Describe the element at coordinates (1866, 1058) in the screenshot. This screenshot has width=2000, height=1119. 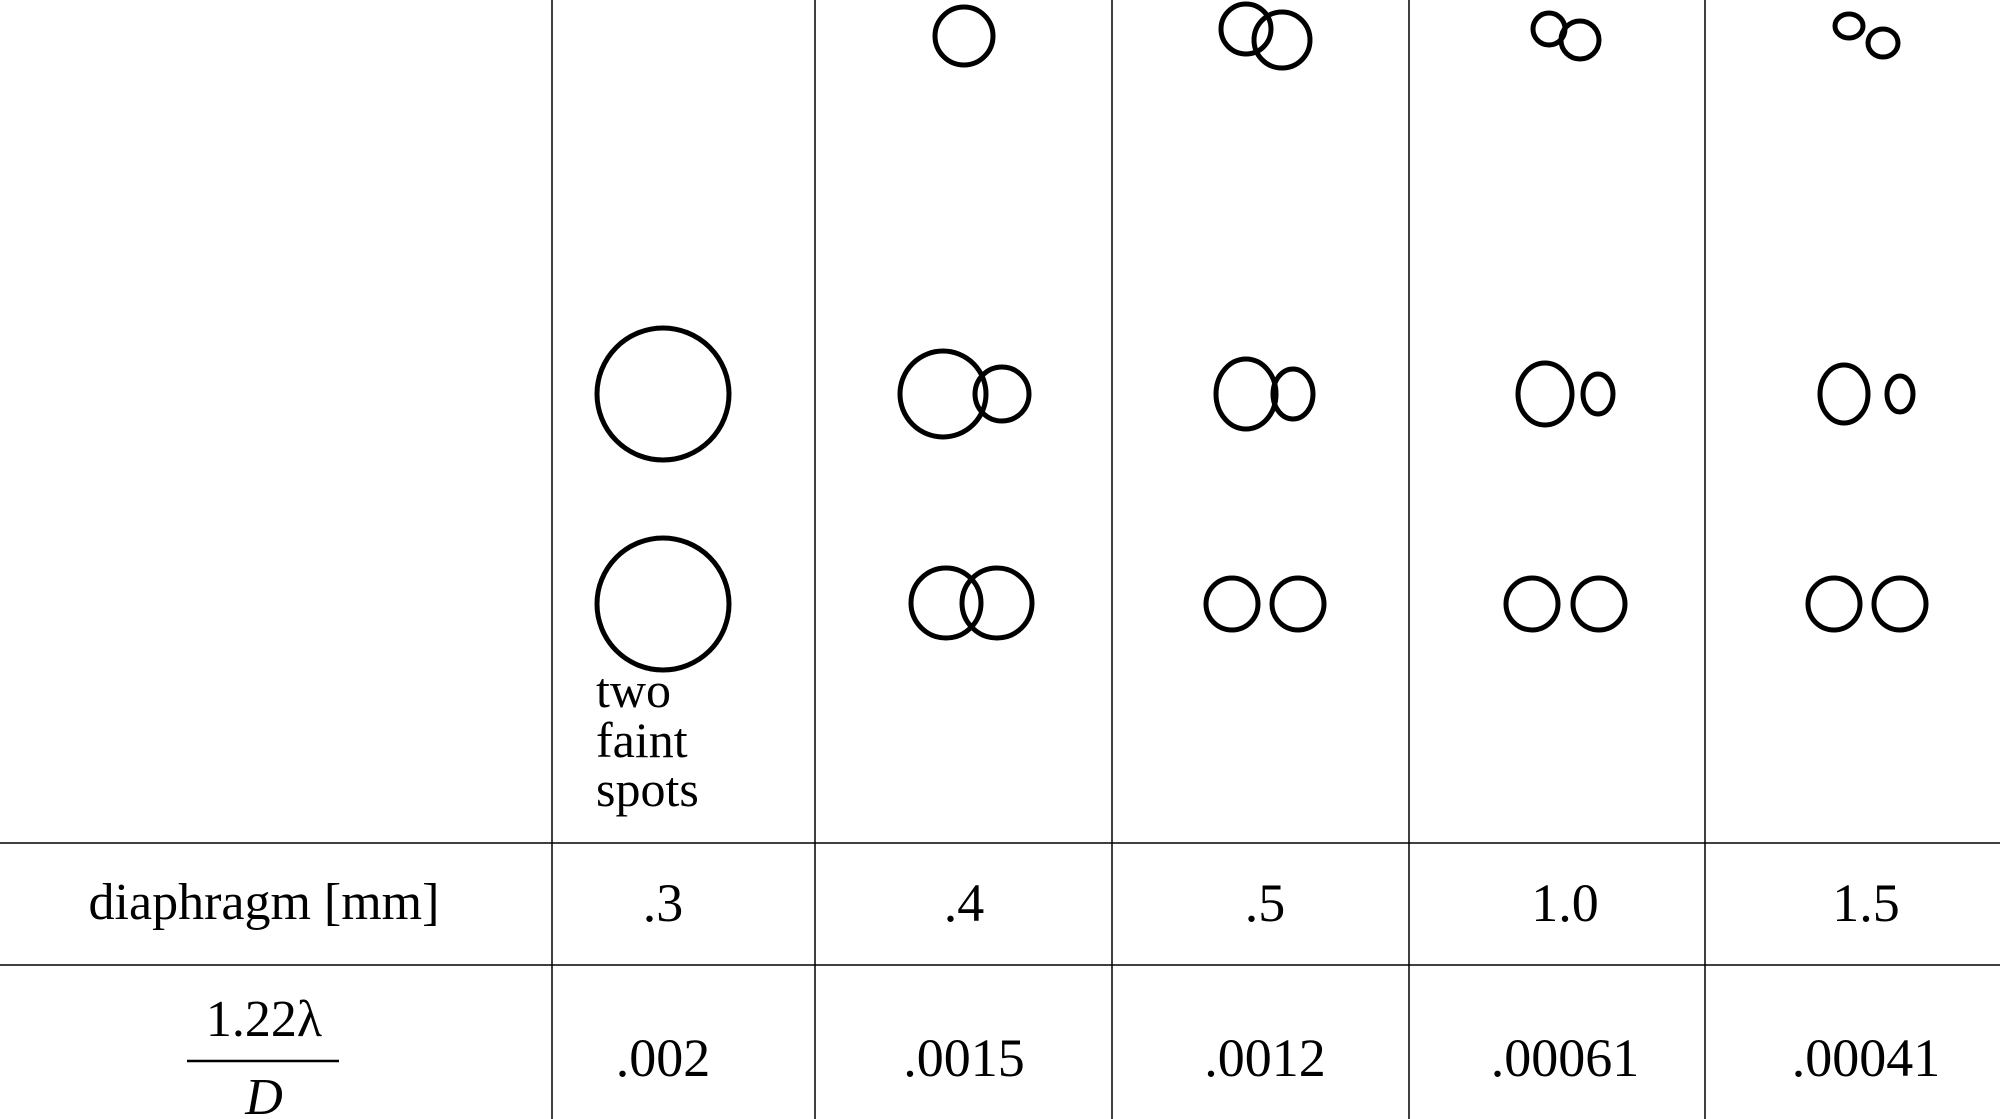
I see `ratio-value: .00041` at that location.